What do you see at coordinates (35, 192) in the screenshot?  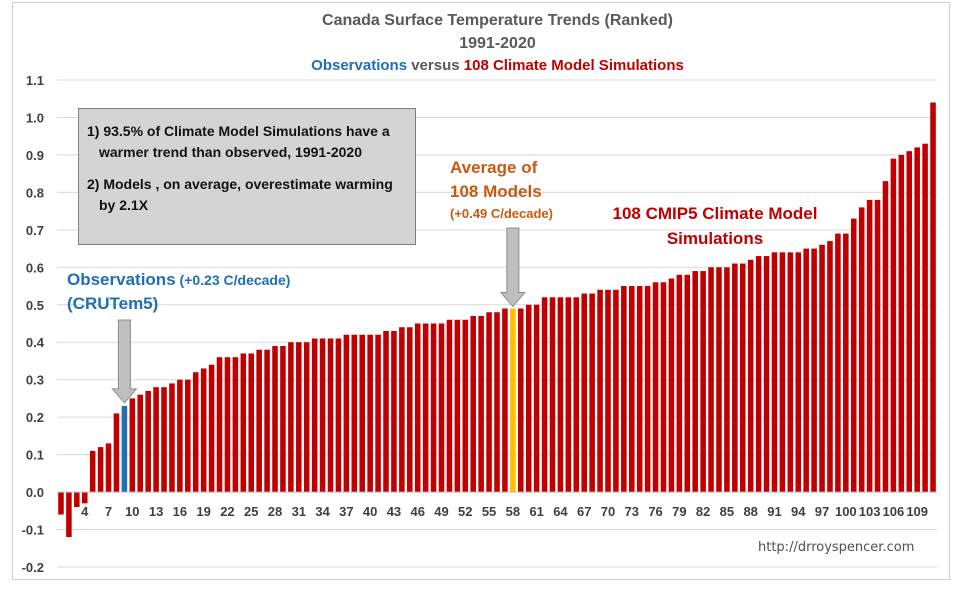 I see `y-tick-label: 0.8` at bounding box center [35, 192].